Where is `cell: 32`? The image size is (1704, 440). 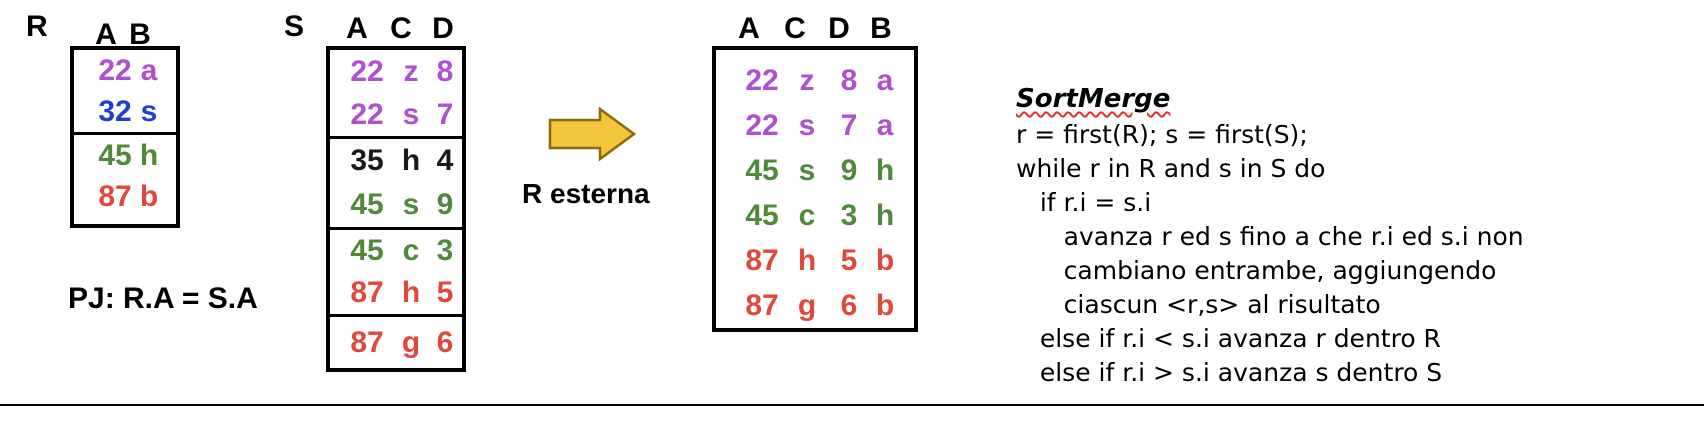
cell: 32 is located at coordinates (115, 111).